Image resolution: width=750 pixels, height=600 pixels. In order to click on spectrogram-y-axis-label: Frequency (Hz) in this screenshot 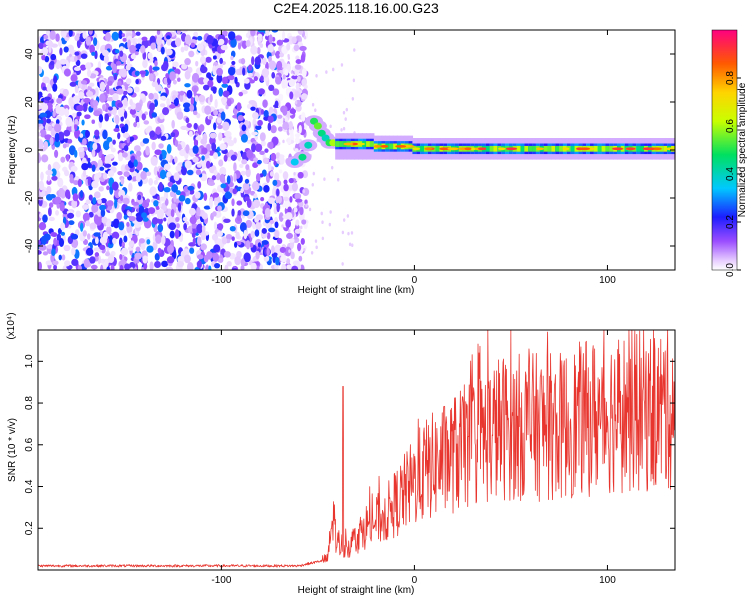, I will do `click(12, 150)`.